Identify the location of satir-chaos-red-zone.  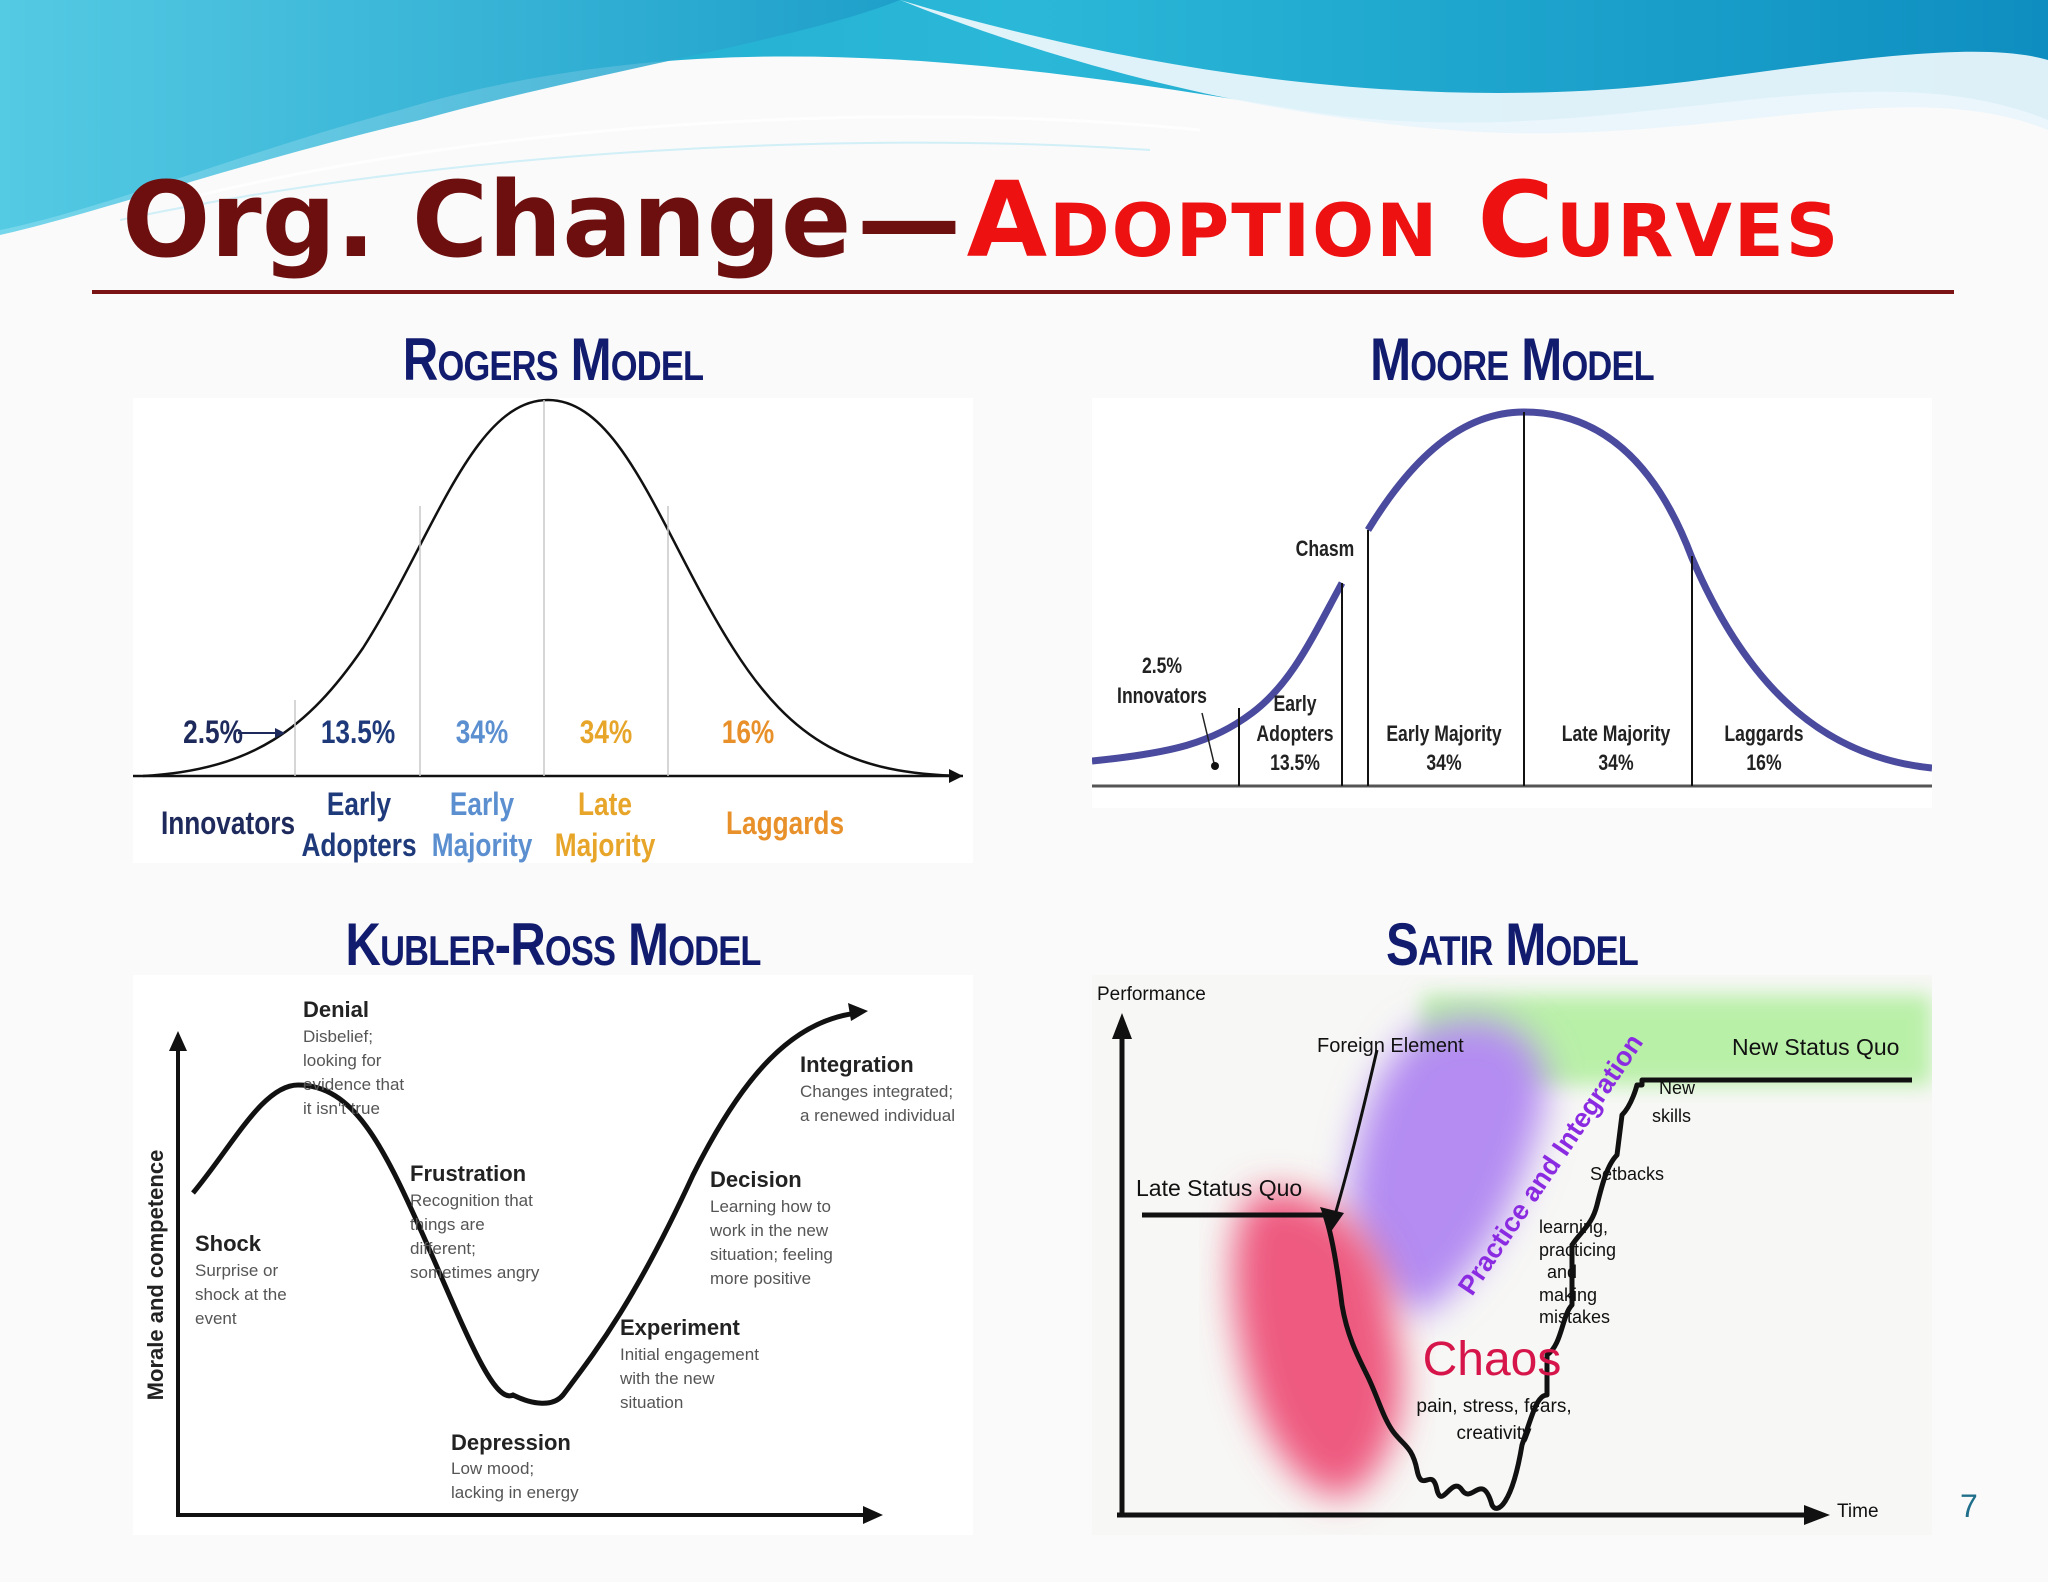
(1317, 1344).